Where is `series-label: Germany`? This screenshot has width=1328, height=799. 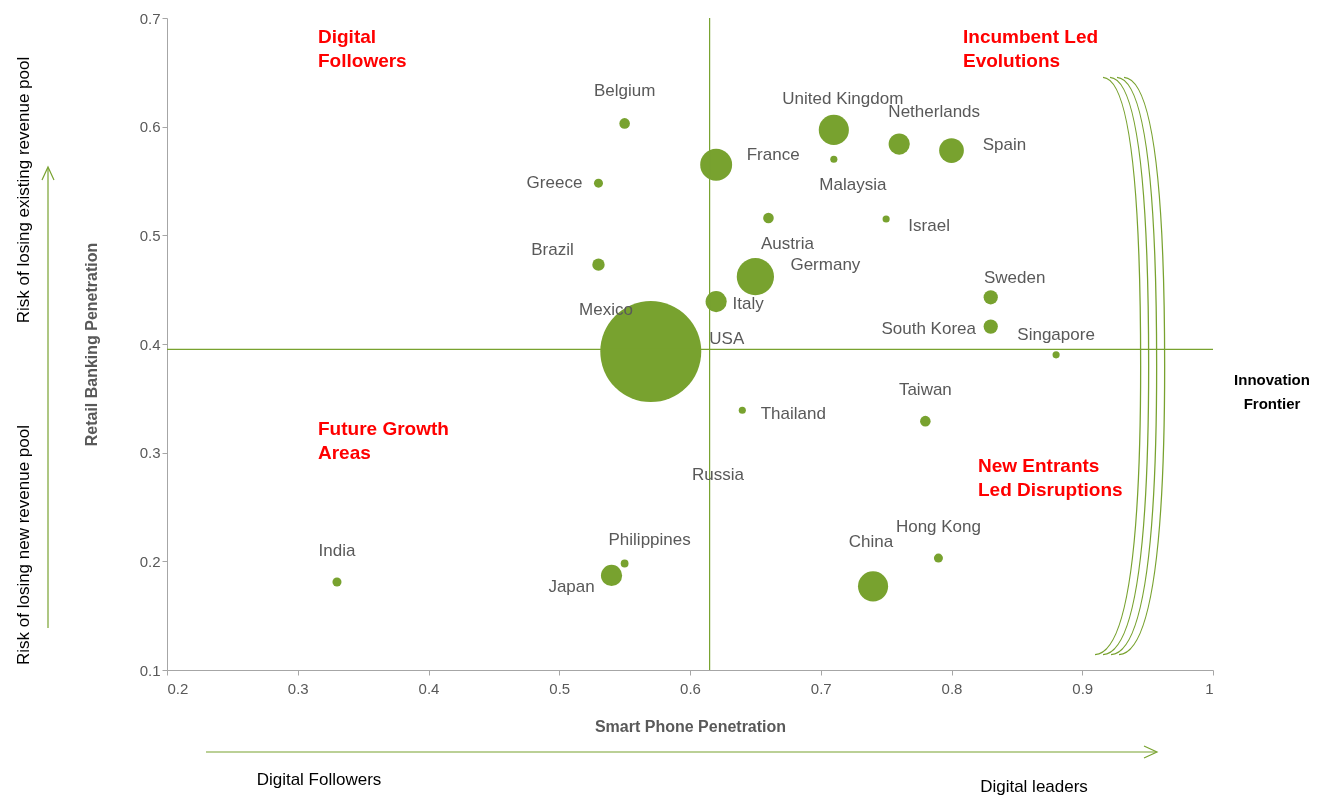
series-label: Germany is located at coordinates (825, 264).